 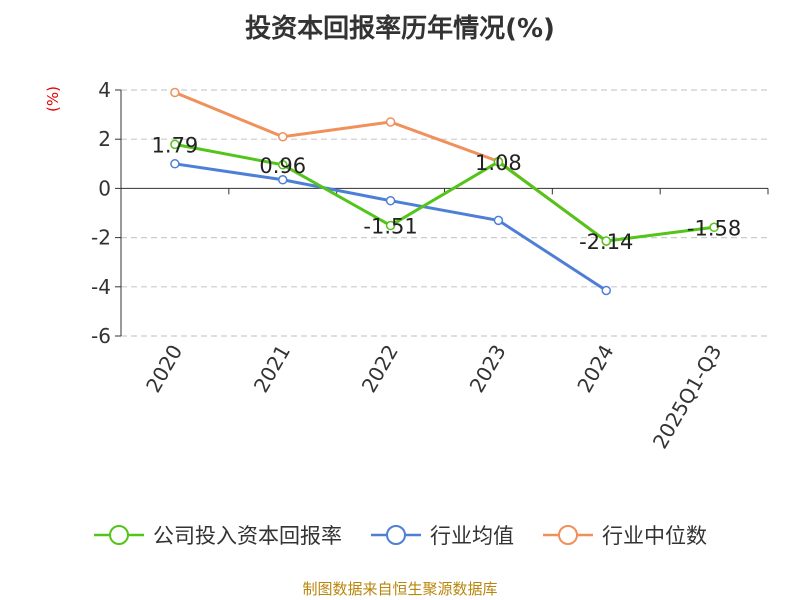 What do you see at coordinates (488, 368) in the screenshot?
I see `x-tick-label: 2023` at bounding box center [488, 368].